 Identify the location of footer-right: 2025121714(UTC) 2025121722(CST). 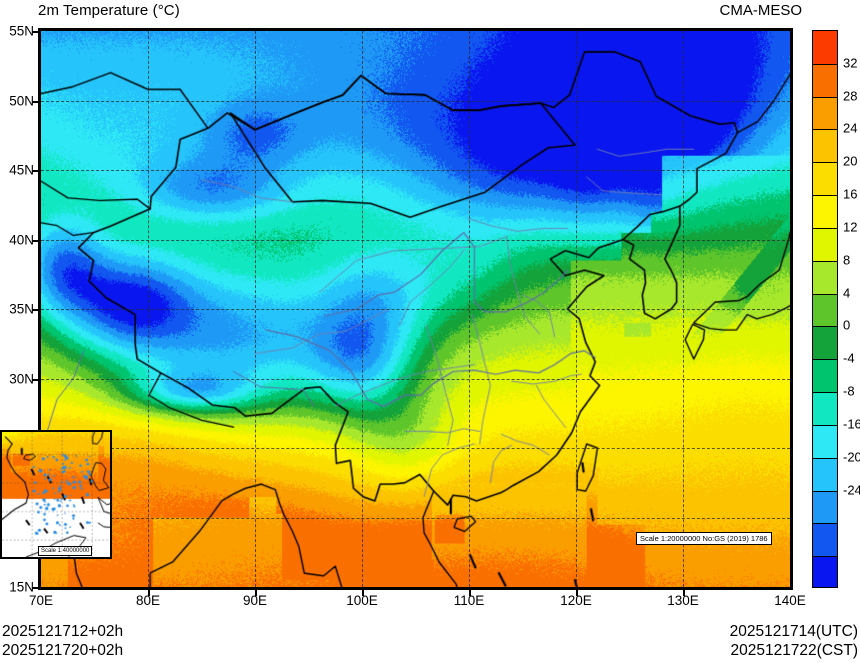
(794, 641).